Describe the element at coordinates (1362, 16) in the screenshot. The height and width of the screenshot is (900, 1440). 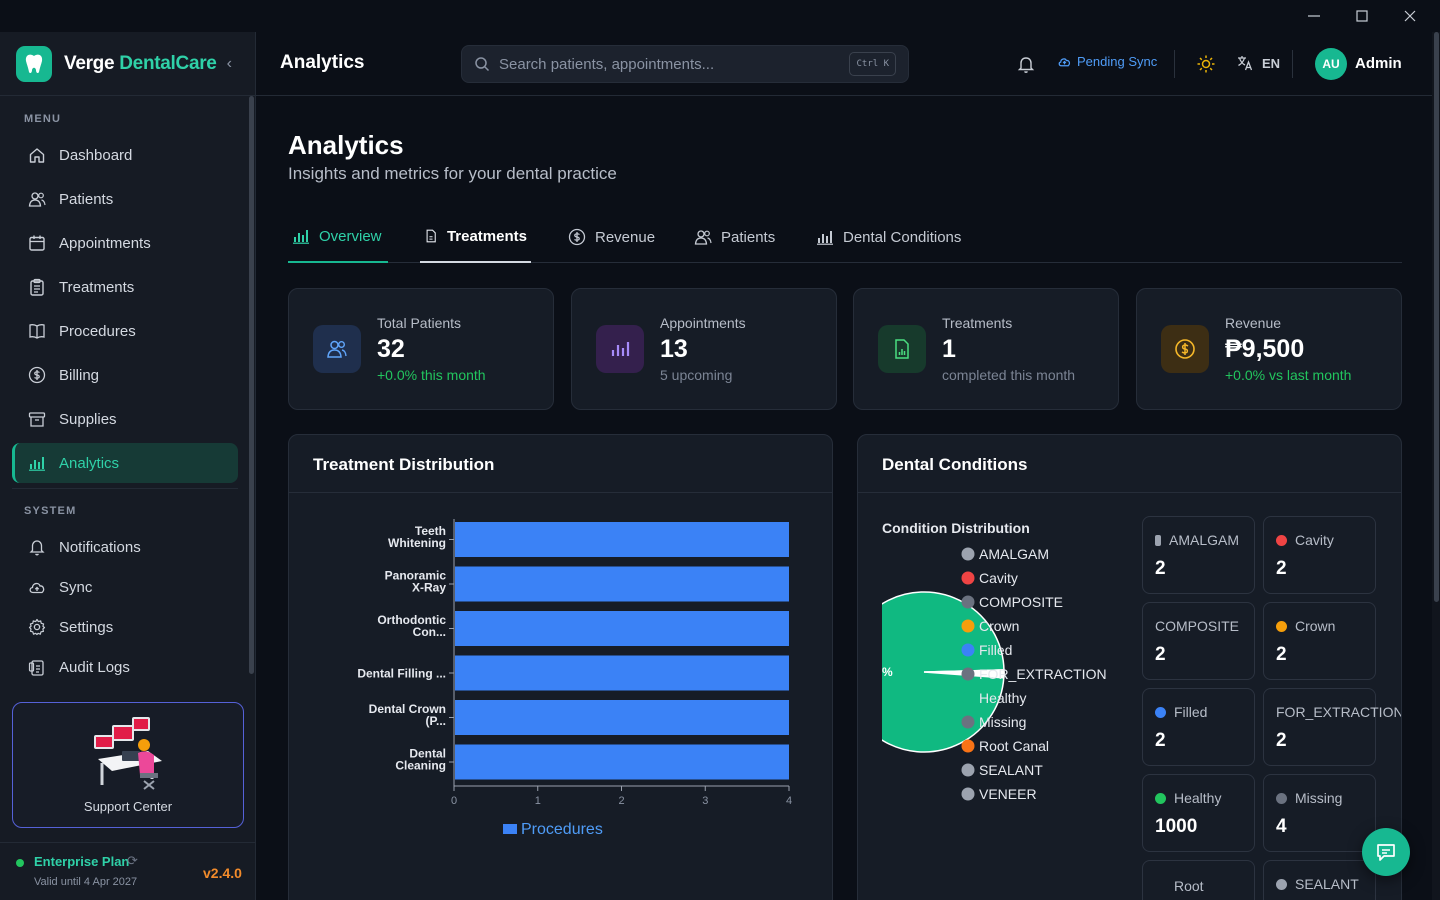
I see `maximize-icon` at that location.